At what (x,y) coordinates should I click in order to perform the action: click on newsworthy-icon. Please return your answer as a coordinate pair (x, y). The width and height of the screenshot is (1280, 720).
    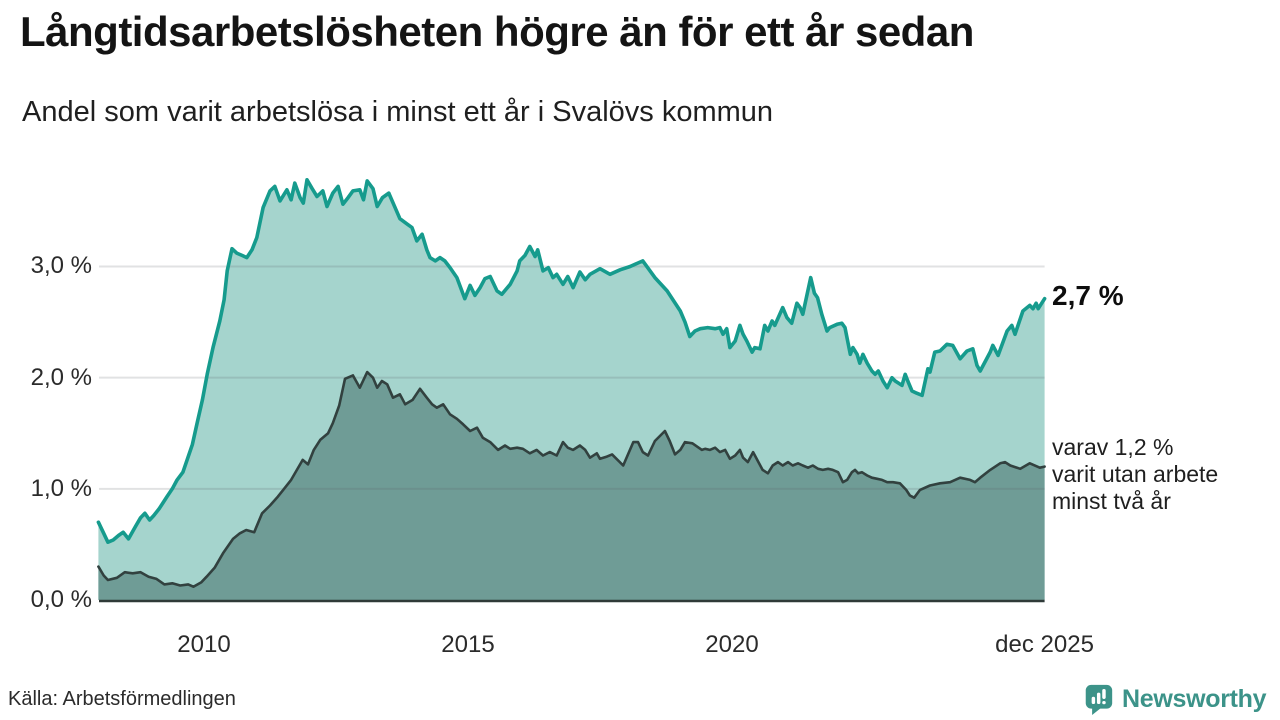
    Looking at the image, I should click on (1099, 699).